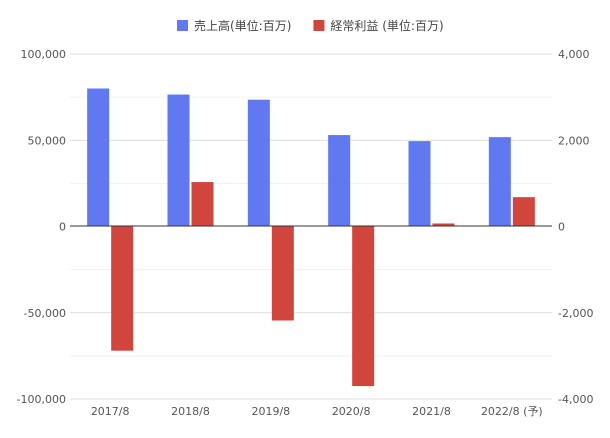 This screenshot has height=438, width=610. What do you see at coordinates (45, 313) in the screenshot?
I see `left-tick-label: -50,000` at bounding box center [45, 313].